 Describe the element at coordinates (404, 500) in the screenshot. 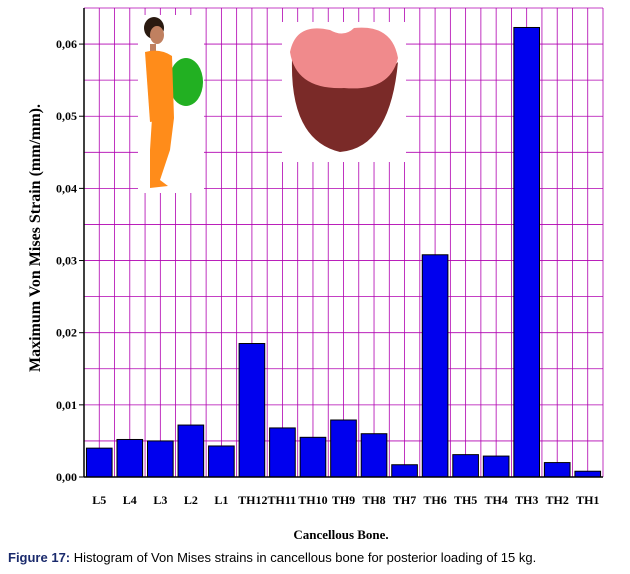

I see `x-tick-label-th7: TH7` at that location.